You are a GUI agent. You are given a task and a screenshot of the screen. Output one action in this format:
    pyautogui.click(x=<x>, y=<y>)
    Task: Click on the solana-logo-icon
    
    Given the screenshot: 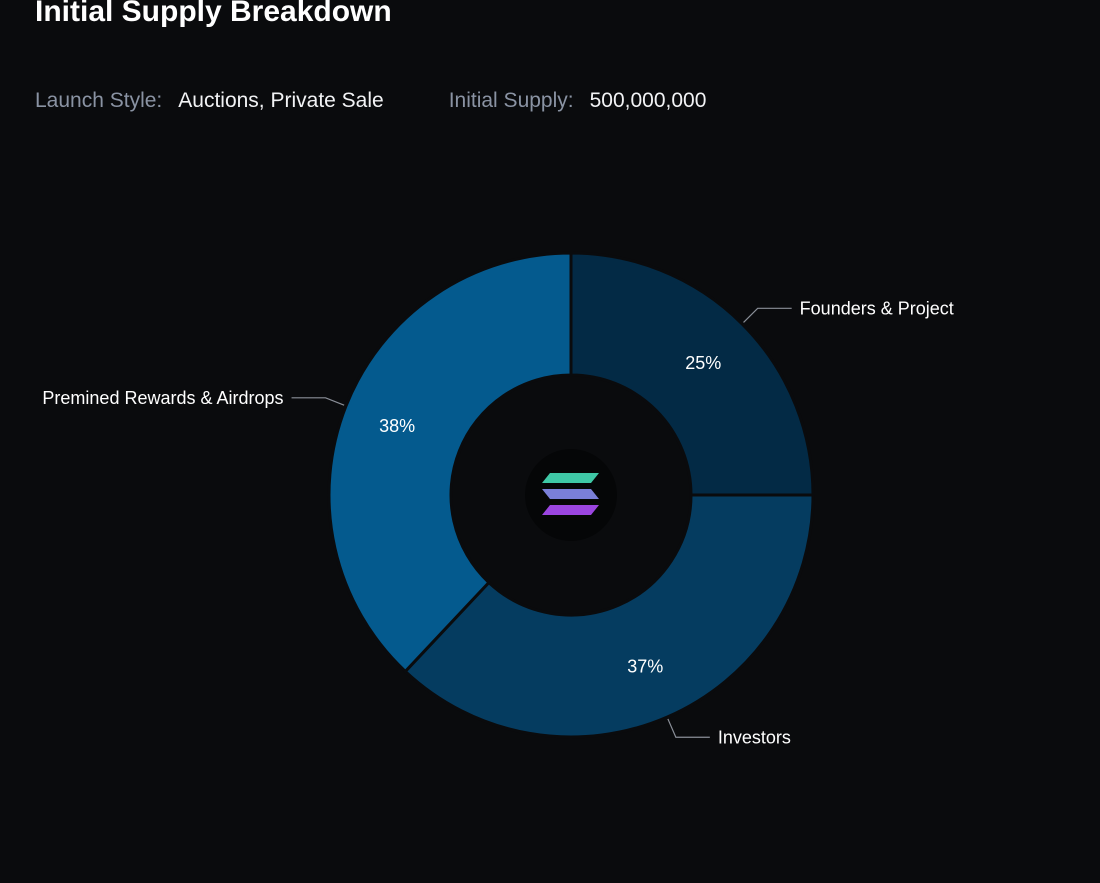 What is the action you would take?
    pyautogui.click(x=571, y=495)
    